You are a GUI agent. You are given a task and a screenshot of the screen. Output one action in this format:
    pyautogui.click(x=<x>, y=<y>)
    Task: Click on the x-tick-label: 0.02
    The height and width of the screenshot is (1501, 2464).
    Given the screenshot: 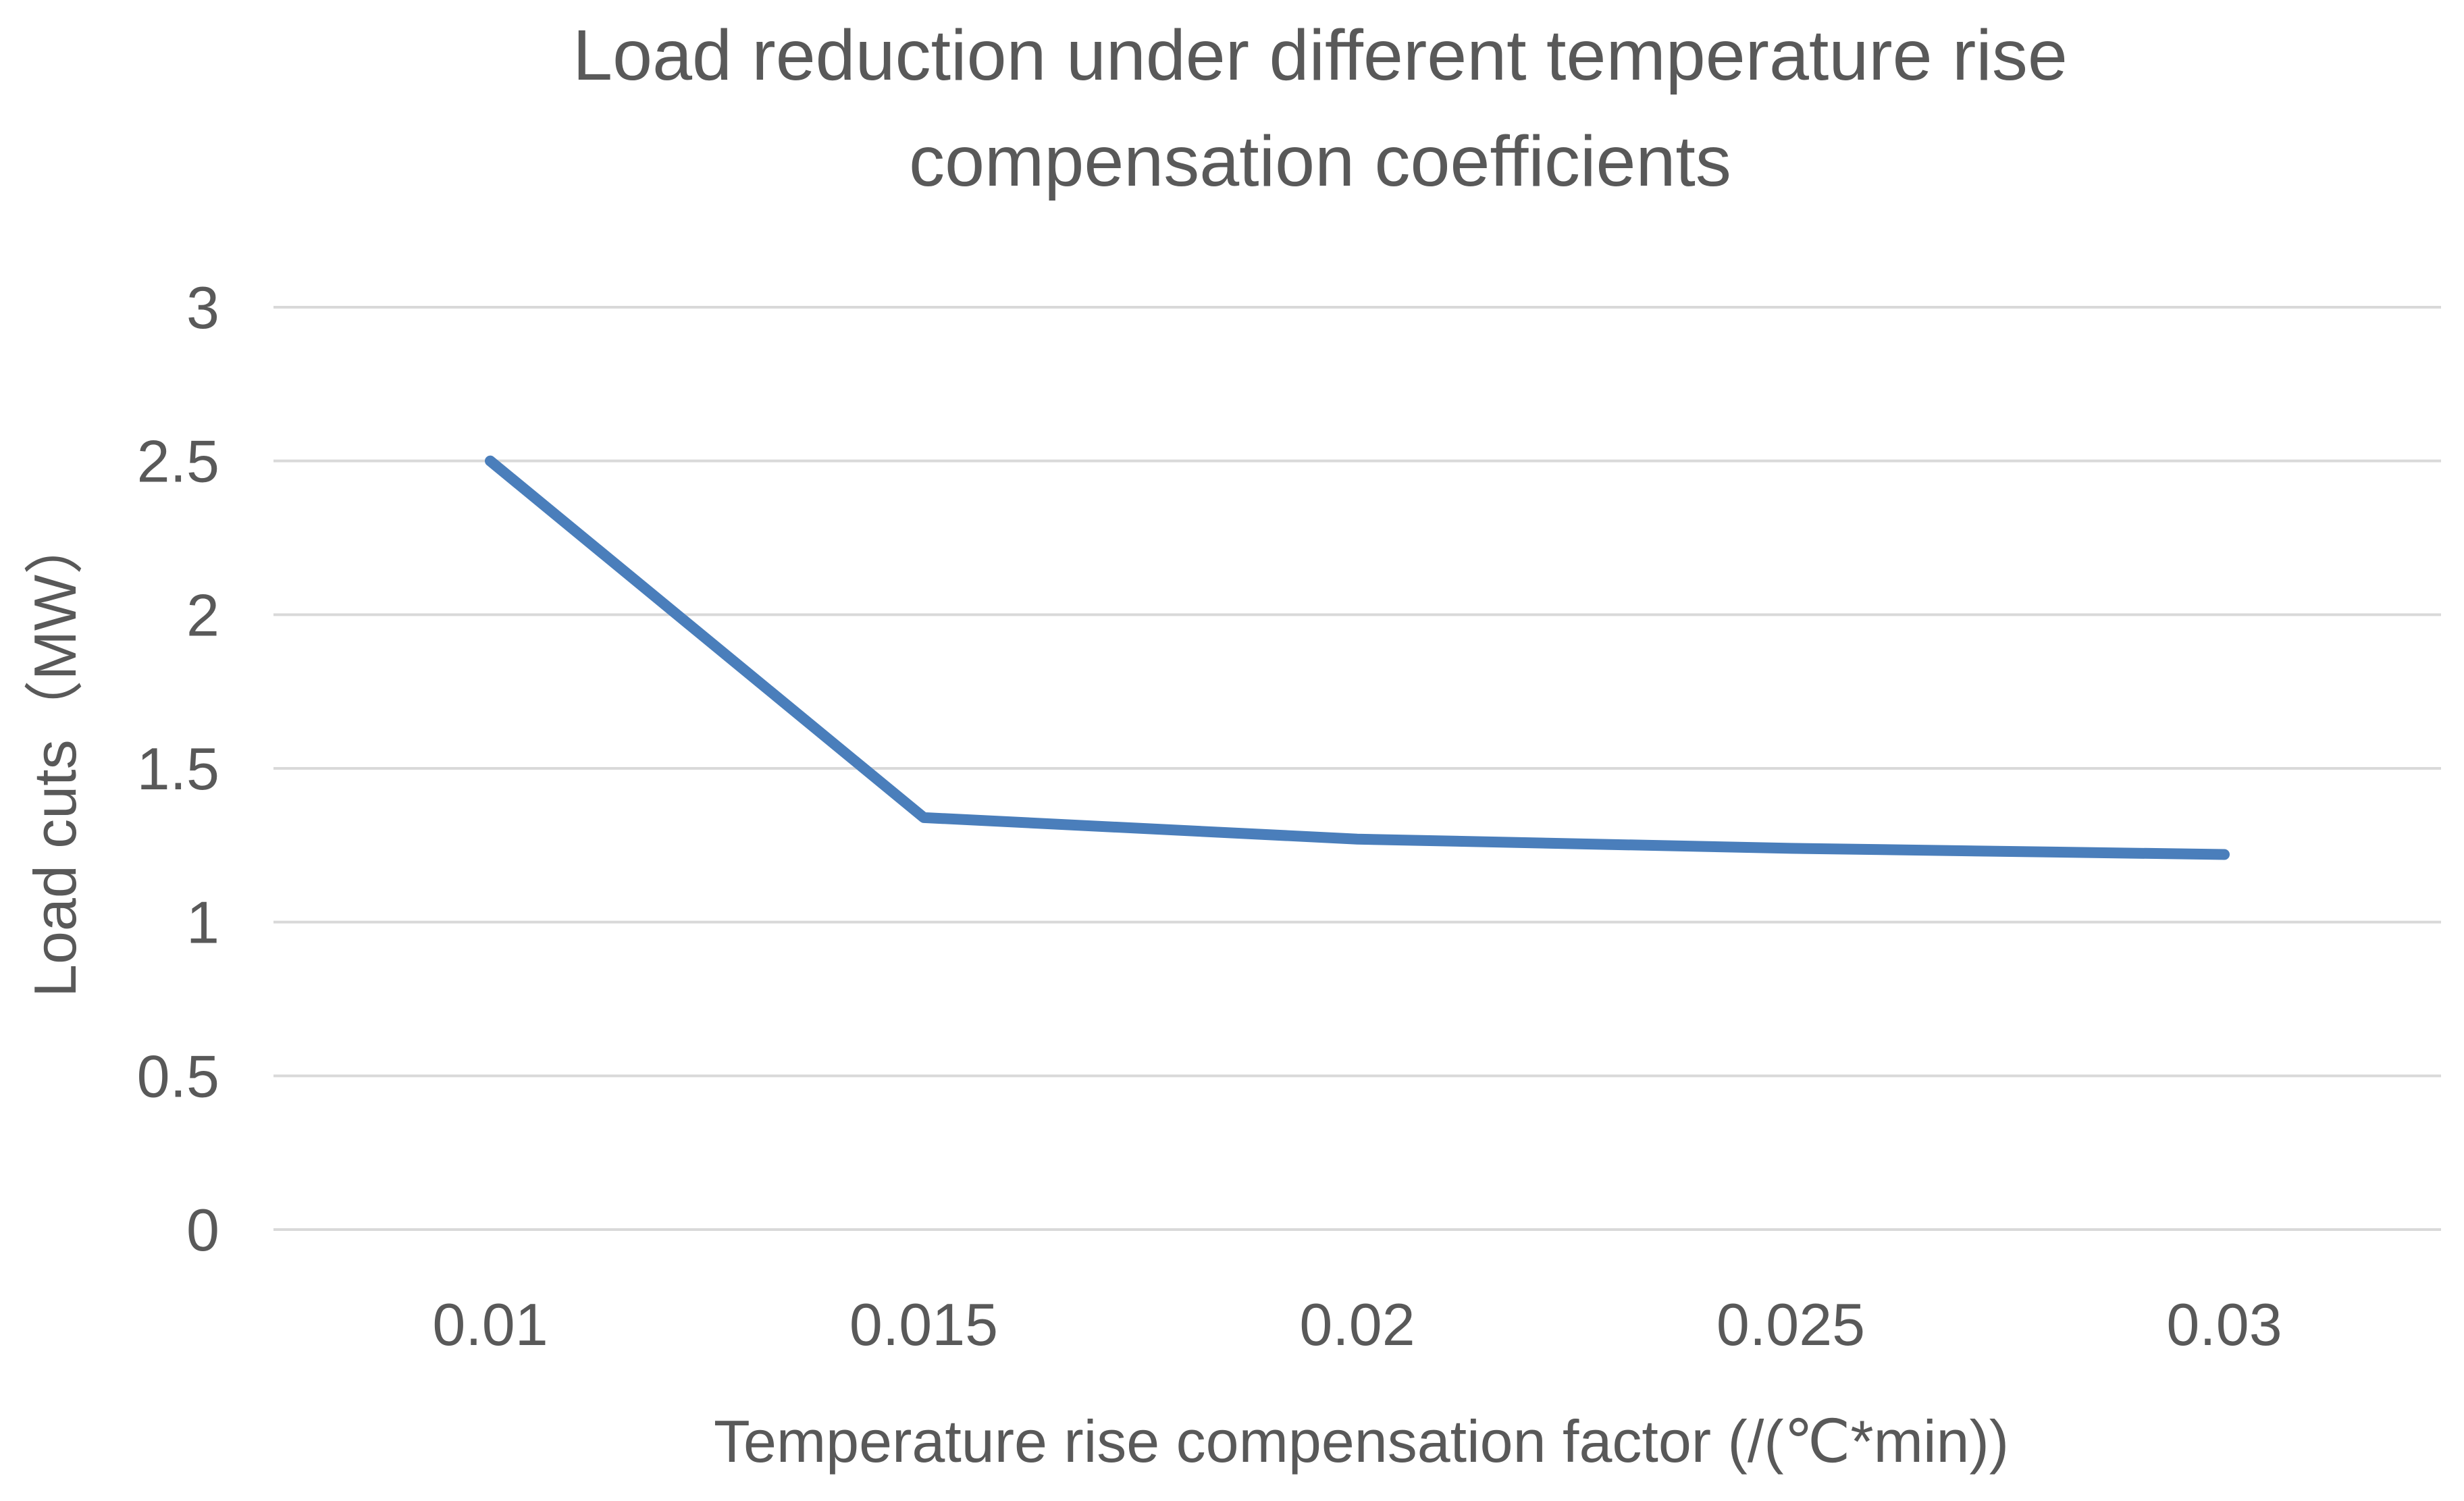 What is the action you would take?
    pyautogui.click(x=1357, y=1324)
    